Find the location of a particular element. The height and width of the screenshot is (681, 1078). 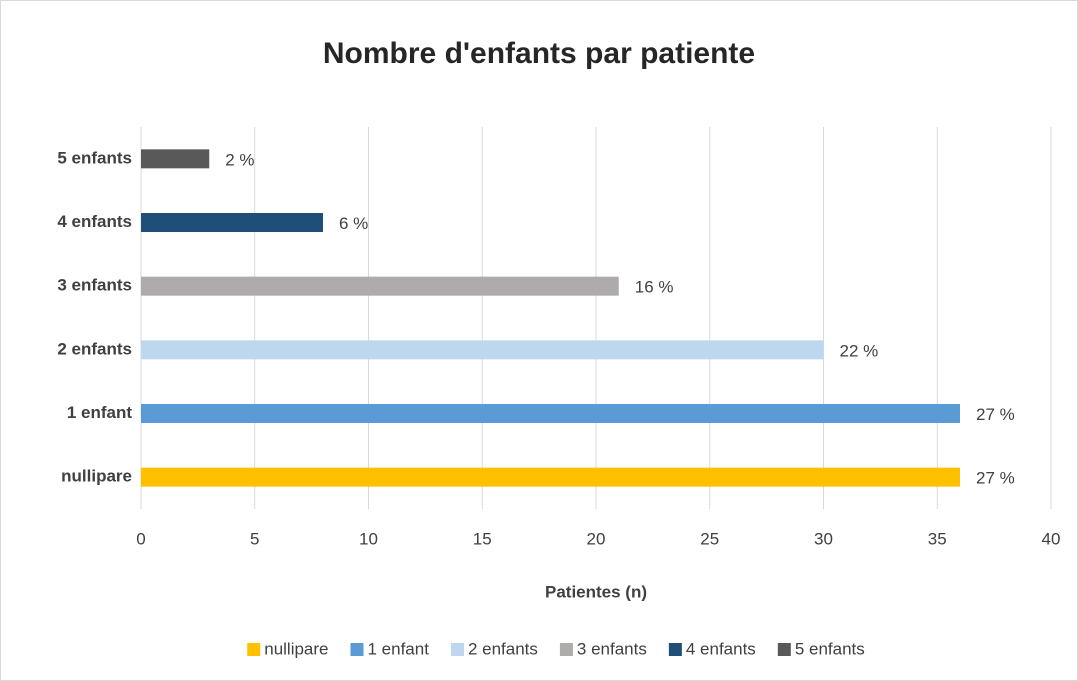

legend-label: 5 enfants is located at coordinates (830, 648).